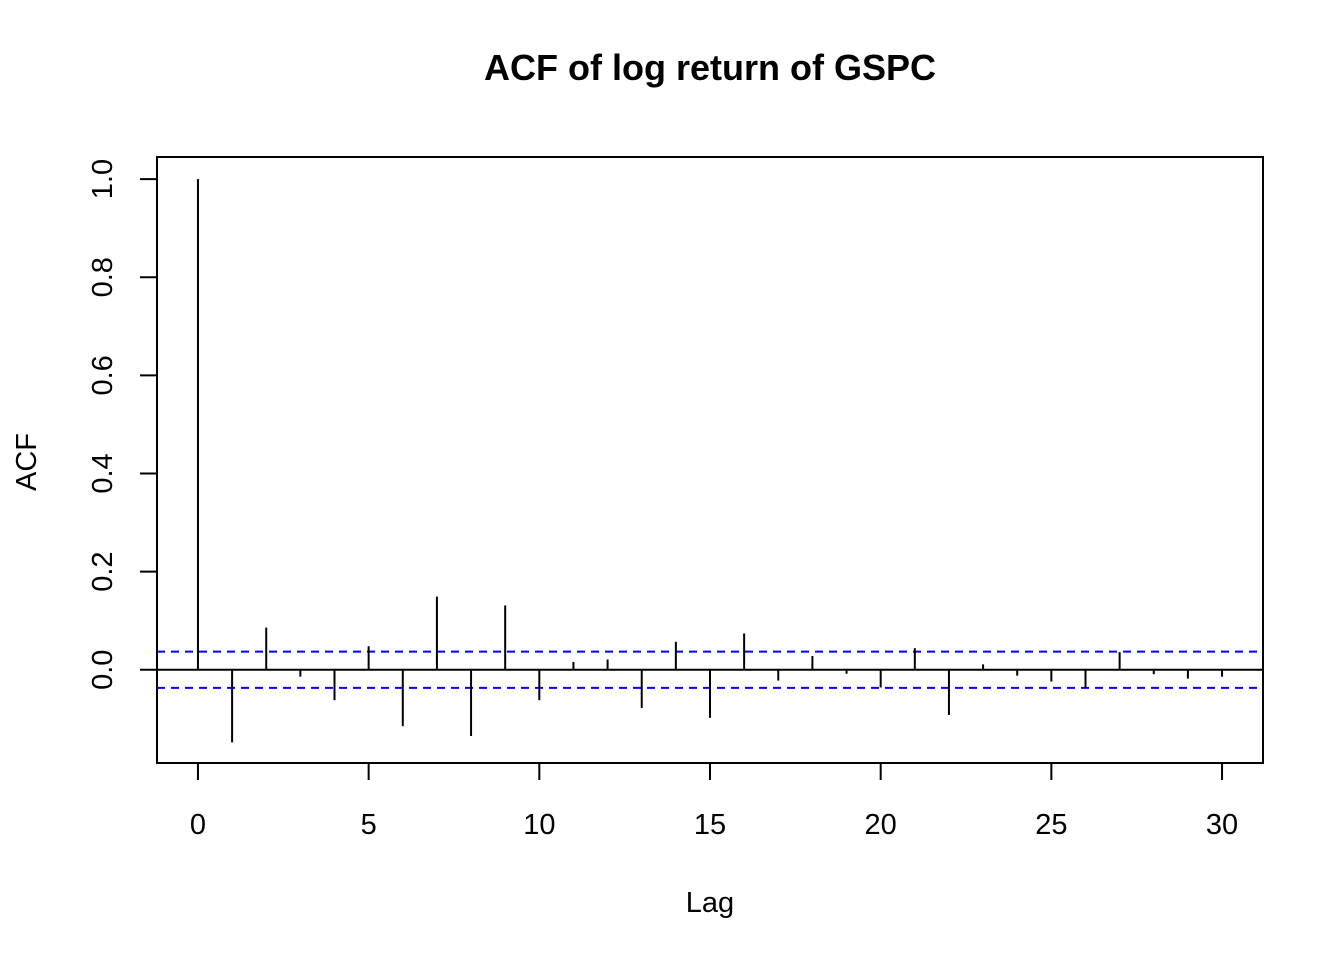  I want to click on x-tick-label: 5, so click(369, 825).